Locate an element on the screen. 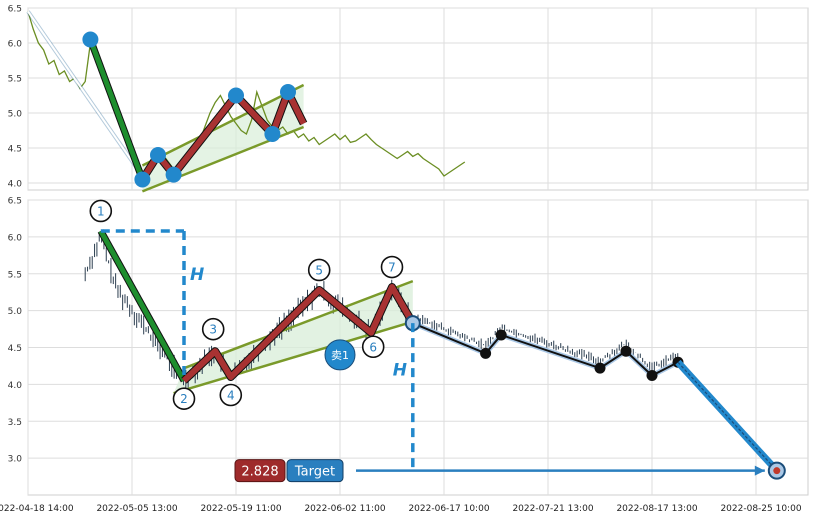 The width and height of the screenshot is (816, 520). bottom-y-tick-label: 6.5 is located at coordinates (15, 202).